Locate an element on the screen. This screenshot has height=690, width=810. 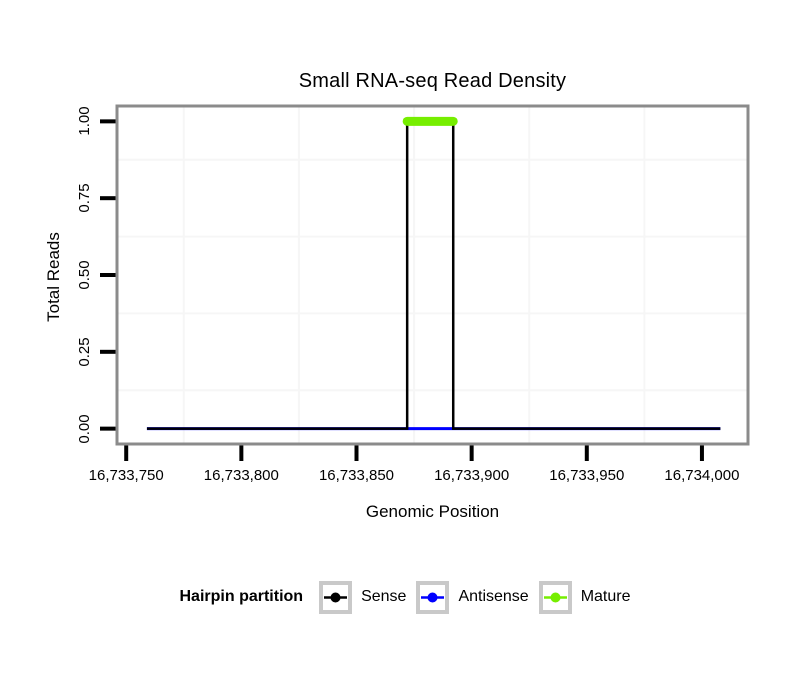
y-tick-label: 0.50 is located at coordinates (84, 275).